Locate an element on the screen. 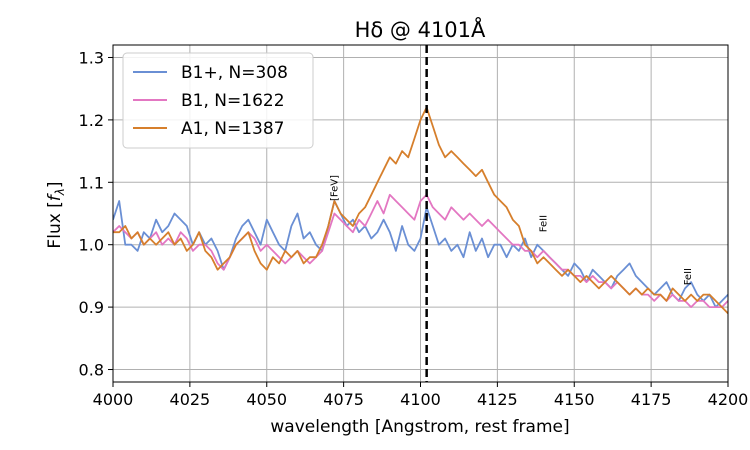 This screenshot has height=450, width=750. chart-title: Hδ @ 4101Å is located at coordinates (420, 29).